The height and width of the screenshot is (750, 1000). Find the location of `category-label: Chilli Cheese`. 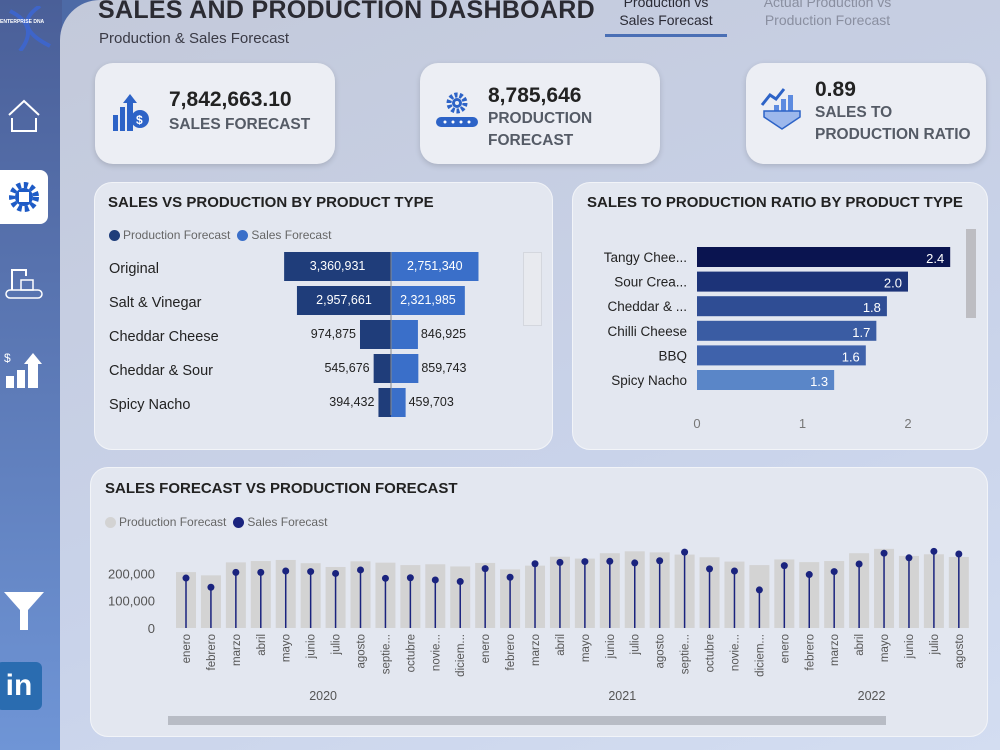

category-label: Chilli Cheese is located at coordinates (647, 331).